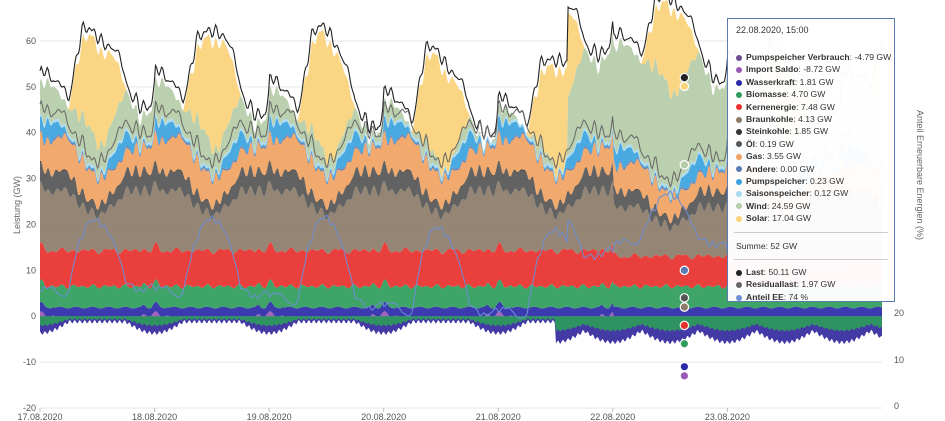 This screenshot has height=421, width=945. I want to click on y2-tick-label: 10, so click(899, 360).